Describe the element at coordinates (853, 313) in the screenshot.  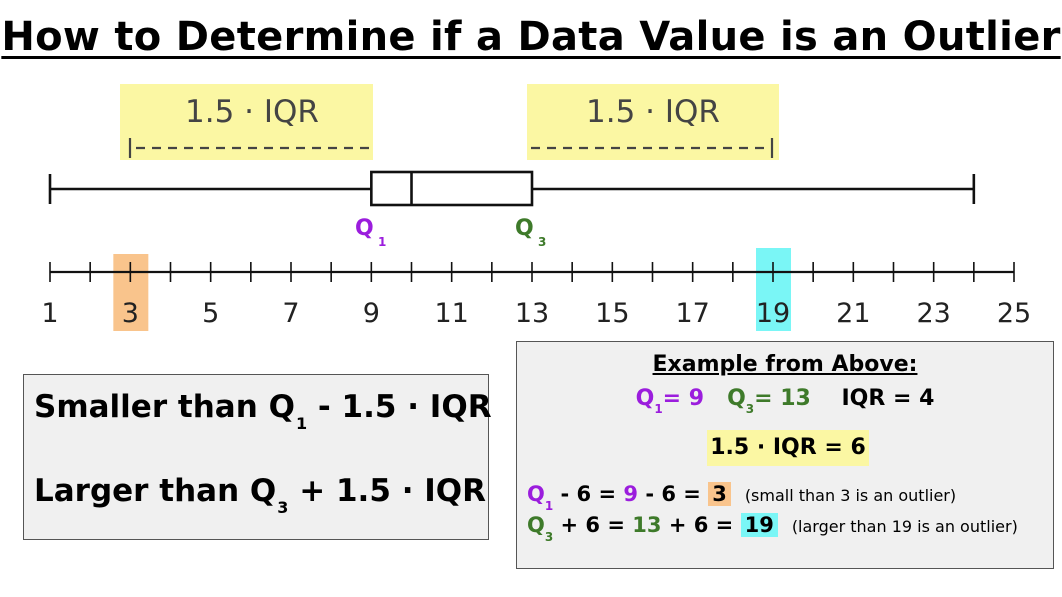
I see `tick-label: 21` at that location.